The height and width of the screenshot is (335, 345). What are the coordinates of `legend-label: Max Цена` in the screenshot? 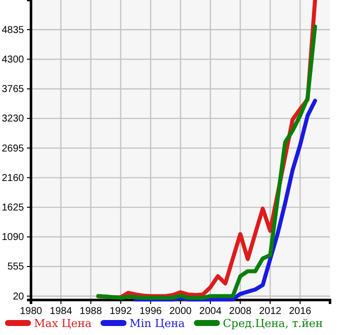 It's located at (63, 323).